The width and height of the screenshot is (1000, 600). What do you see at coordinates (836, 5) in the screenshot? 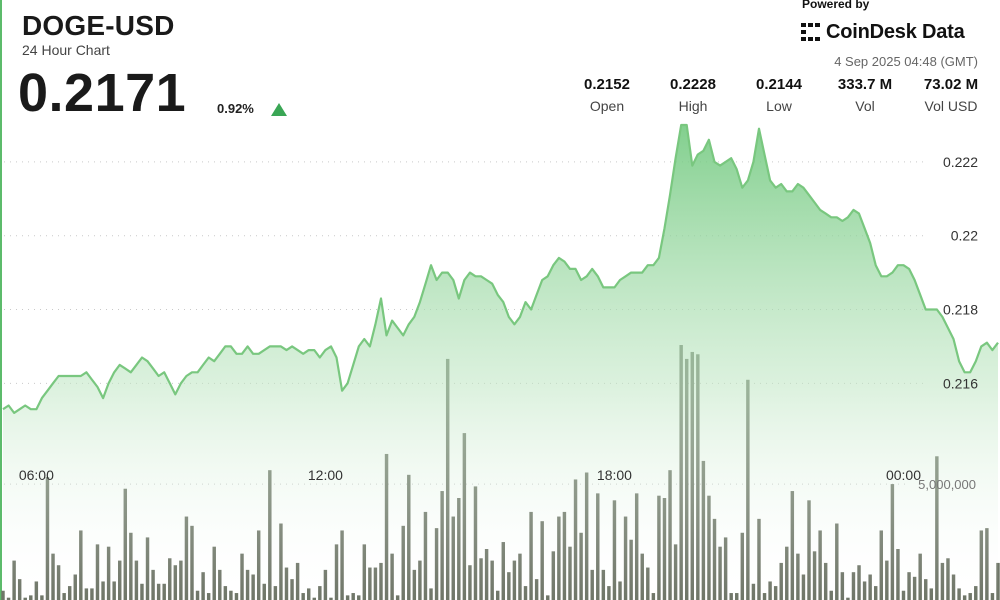
I see `powered-by-label: Powered by` at bounding box center [836, 5].